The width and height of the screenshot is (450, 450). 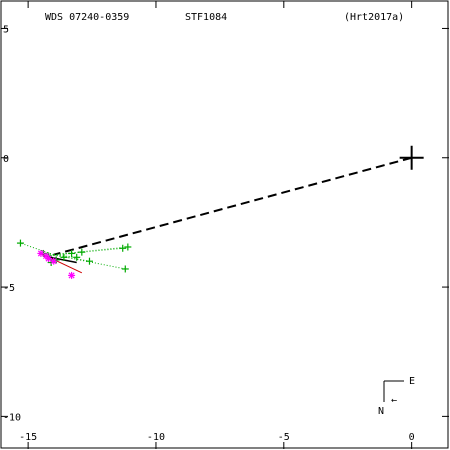 What do you see at coordinates (6, 159) in the screenshot?
I see `y-tick-label: 0` at bounding box center [6, 159].